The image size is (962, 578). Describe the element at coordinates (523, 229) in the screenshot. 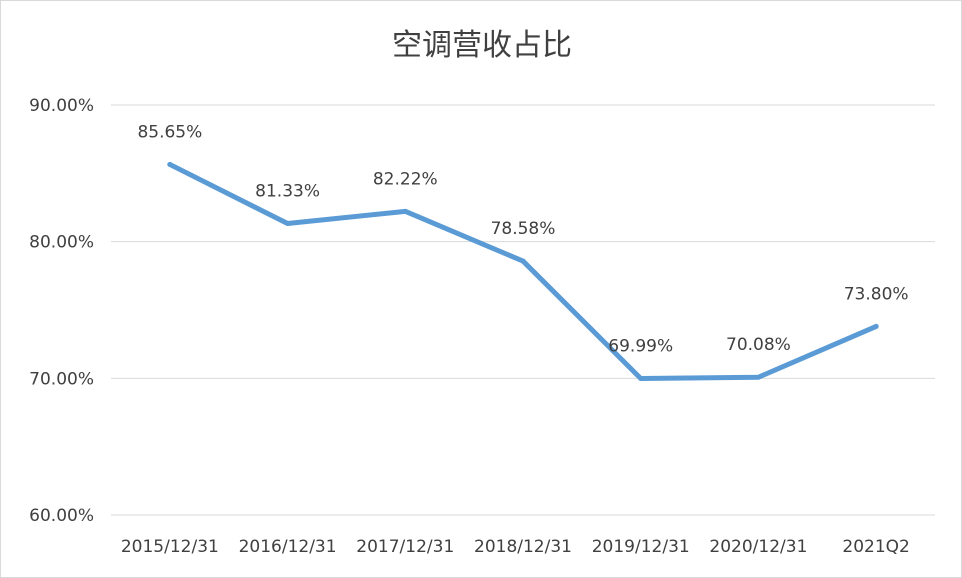

I see `data-label: 78.58%` at that location.